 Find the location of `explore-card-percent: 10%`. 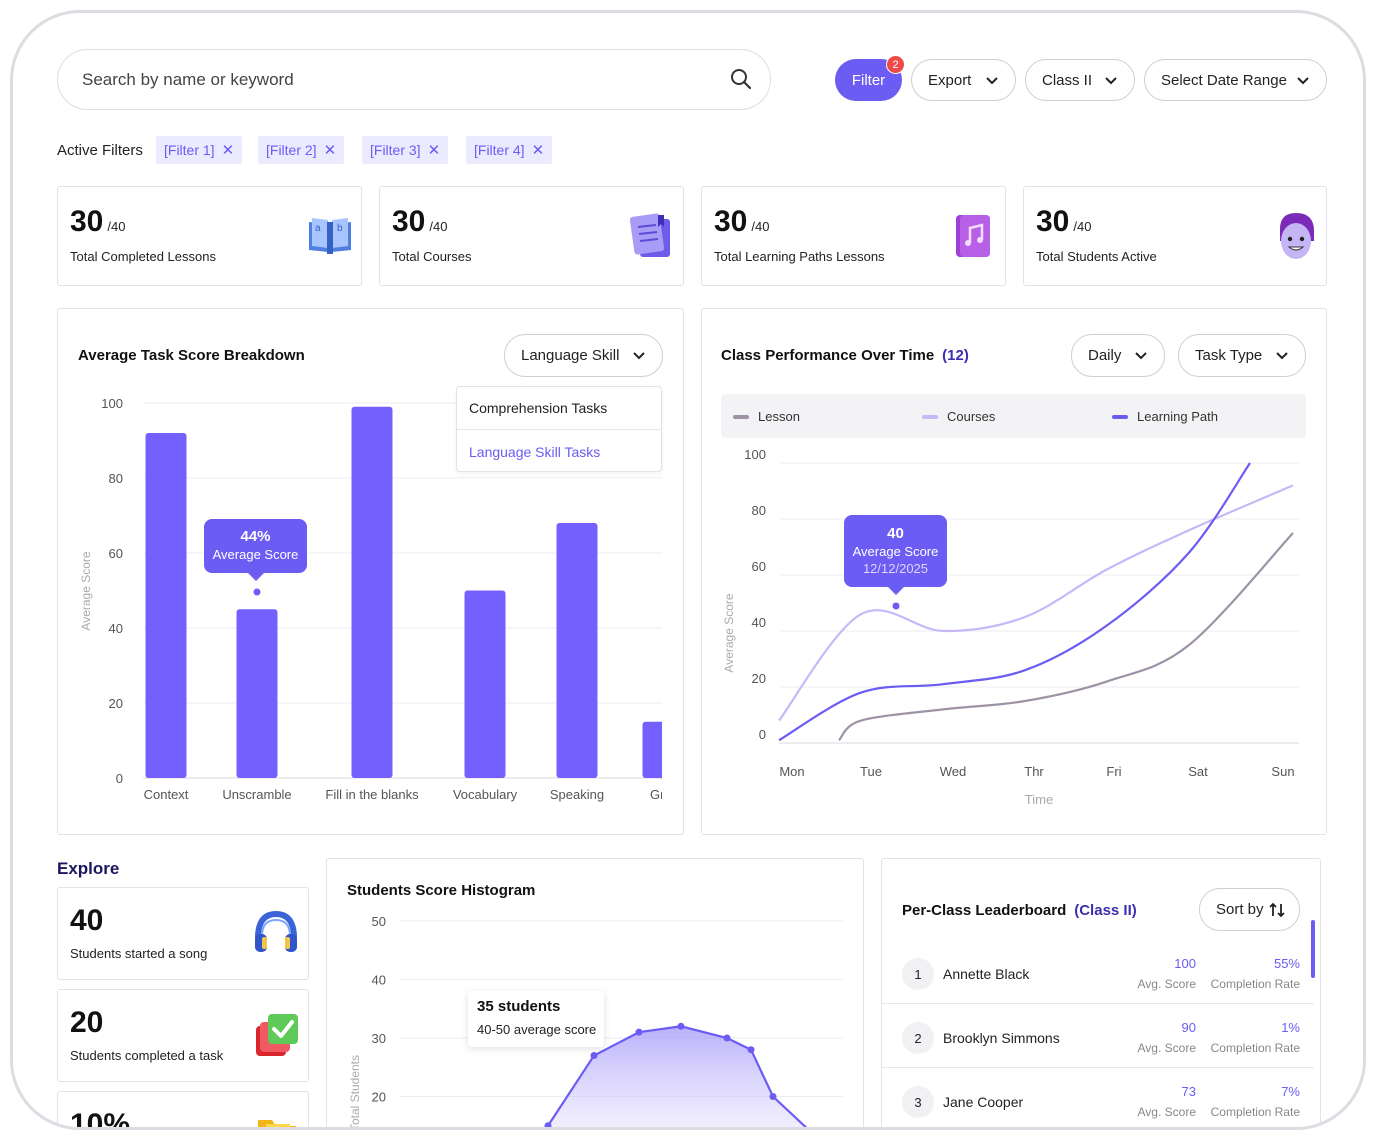

explore-card-percent: 10% is located at coordinates (183, 1109).